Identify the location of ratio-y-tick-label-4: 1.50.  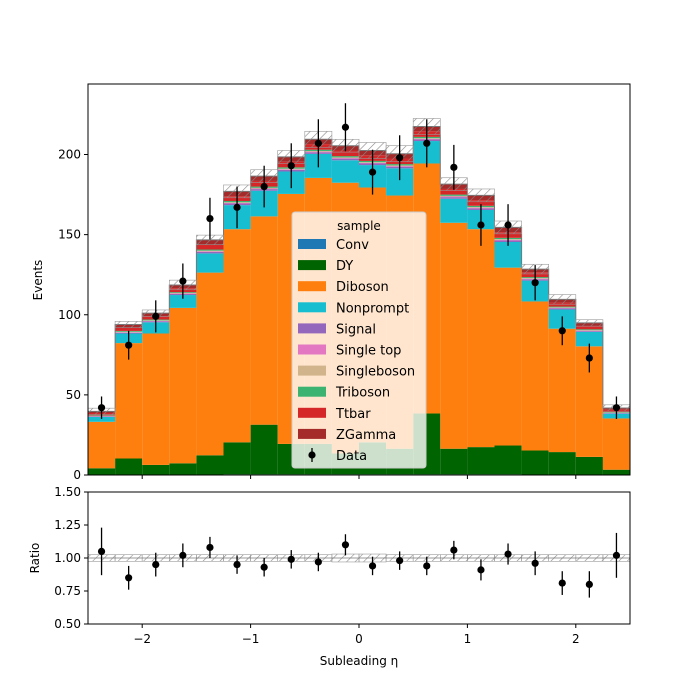
(67, 492).